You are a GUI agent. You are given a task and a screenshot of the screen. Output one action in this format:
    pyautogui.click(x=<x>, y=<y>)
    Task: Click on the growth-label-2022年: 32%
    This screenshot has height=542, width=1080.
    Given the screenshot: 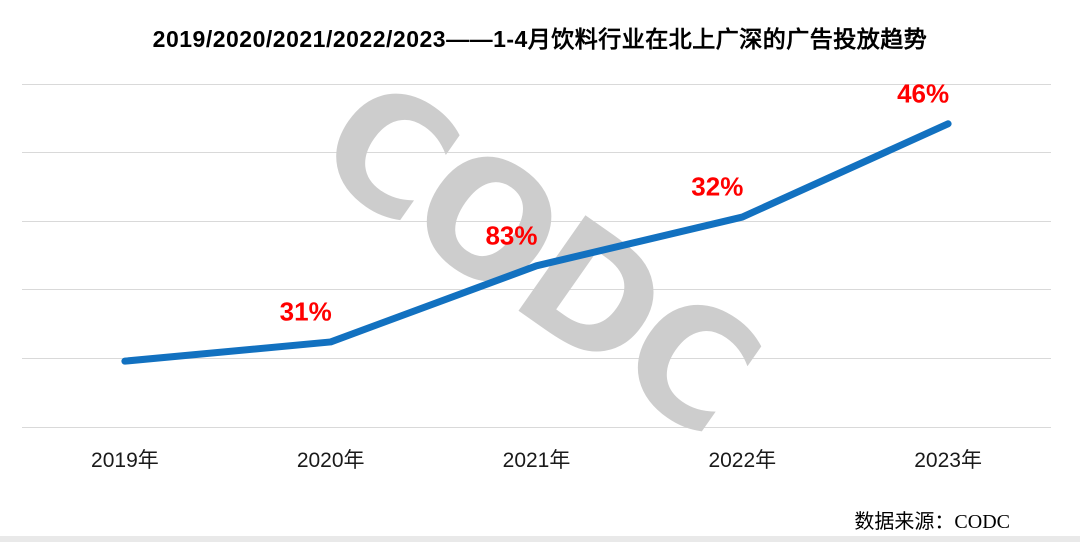 What is the action you would take?
    pyautogui.click(x=717, y=186)
    